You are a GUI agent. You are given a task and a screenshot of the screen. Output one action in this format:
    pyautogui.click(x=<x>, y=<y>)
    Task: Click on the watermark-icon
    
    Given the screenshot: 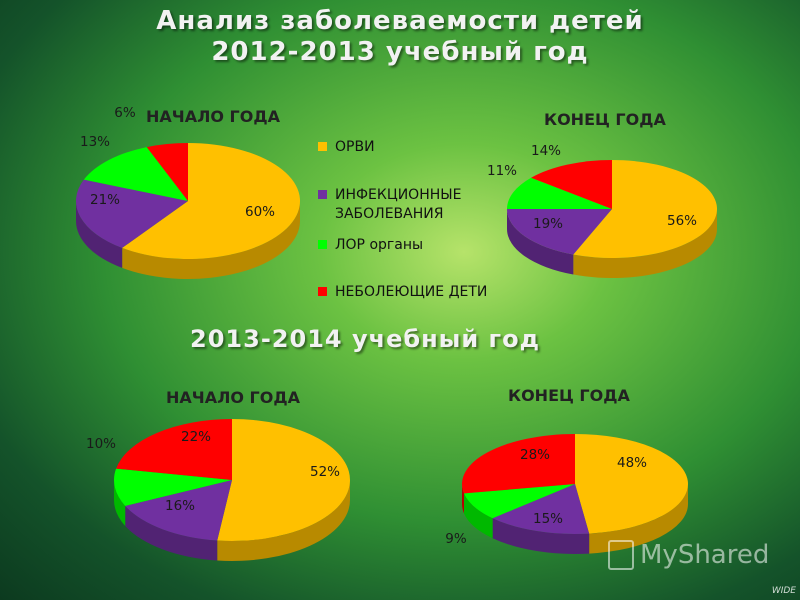 What is the action you would take?
    pyautogui.click(x=621, y=555)
    